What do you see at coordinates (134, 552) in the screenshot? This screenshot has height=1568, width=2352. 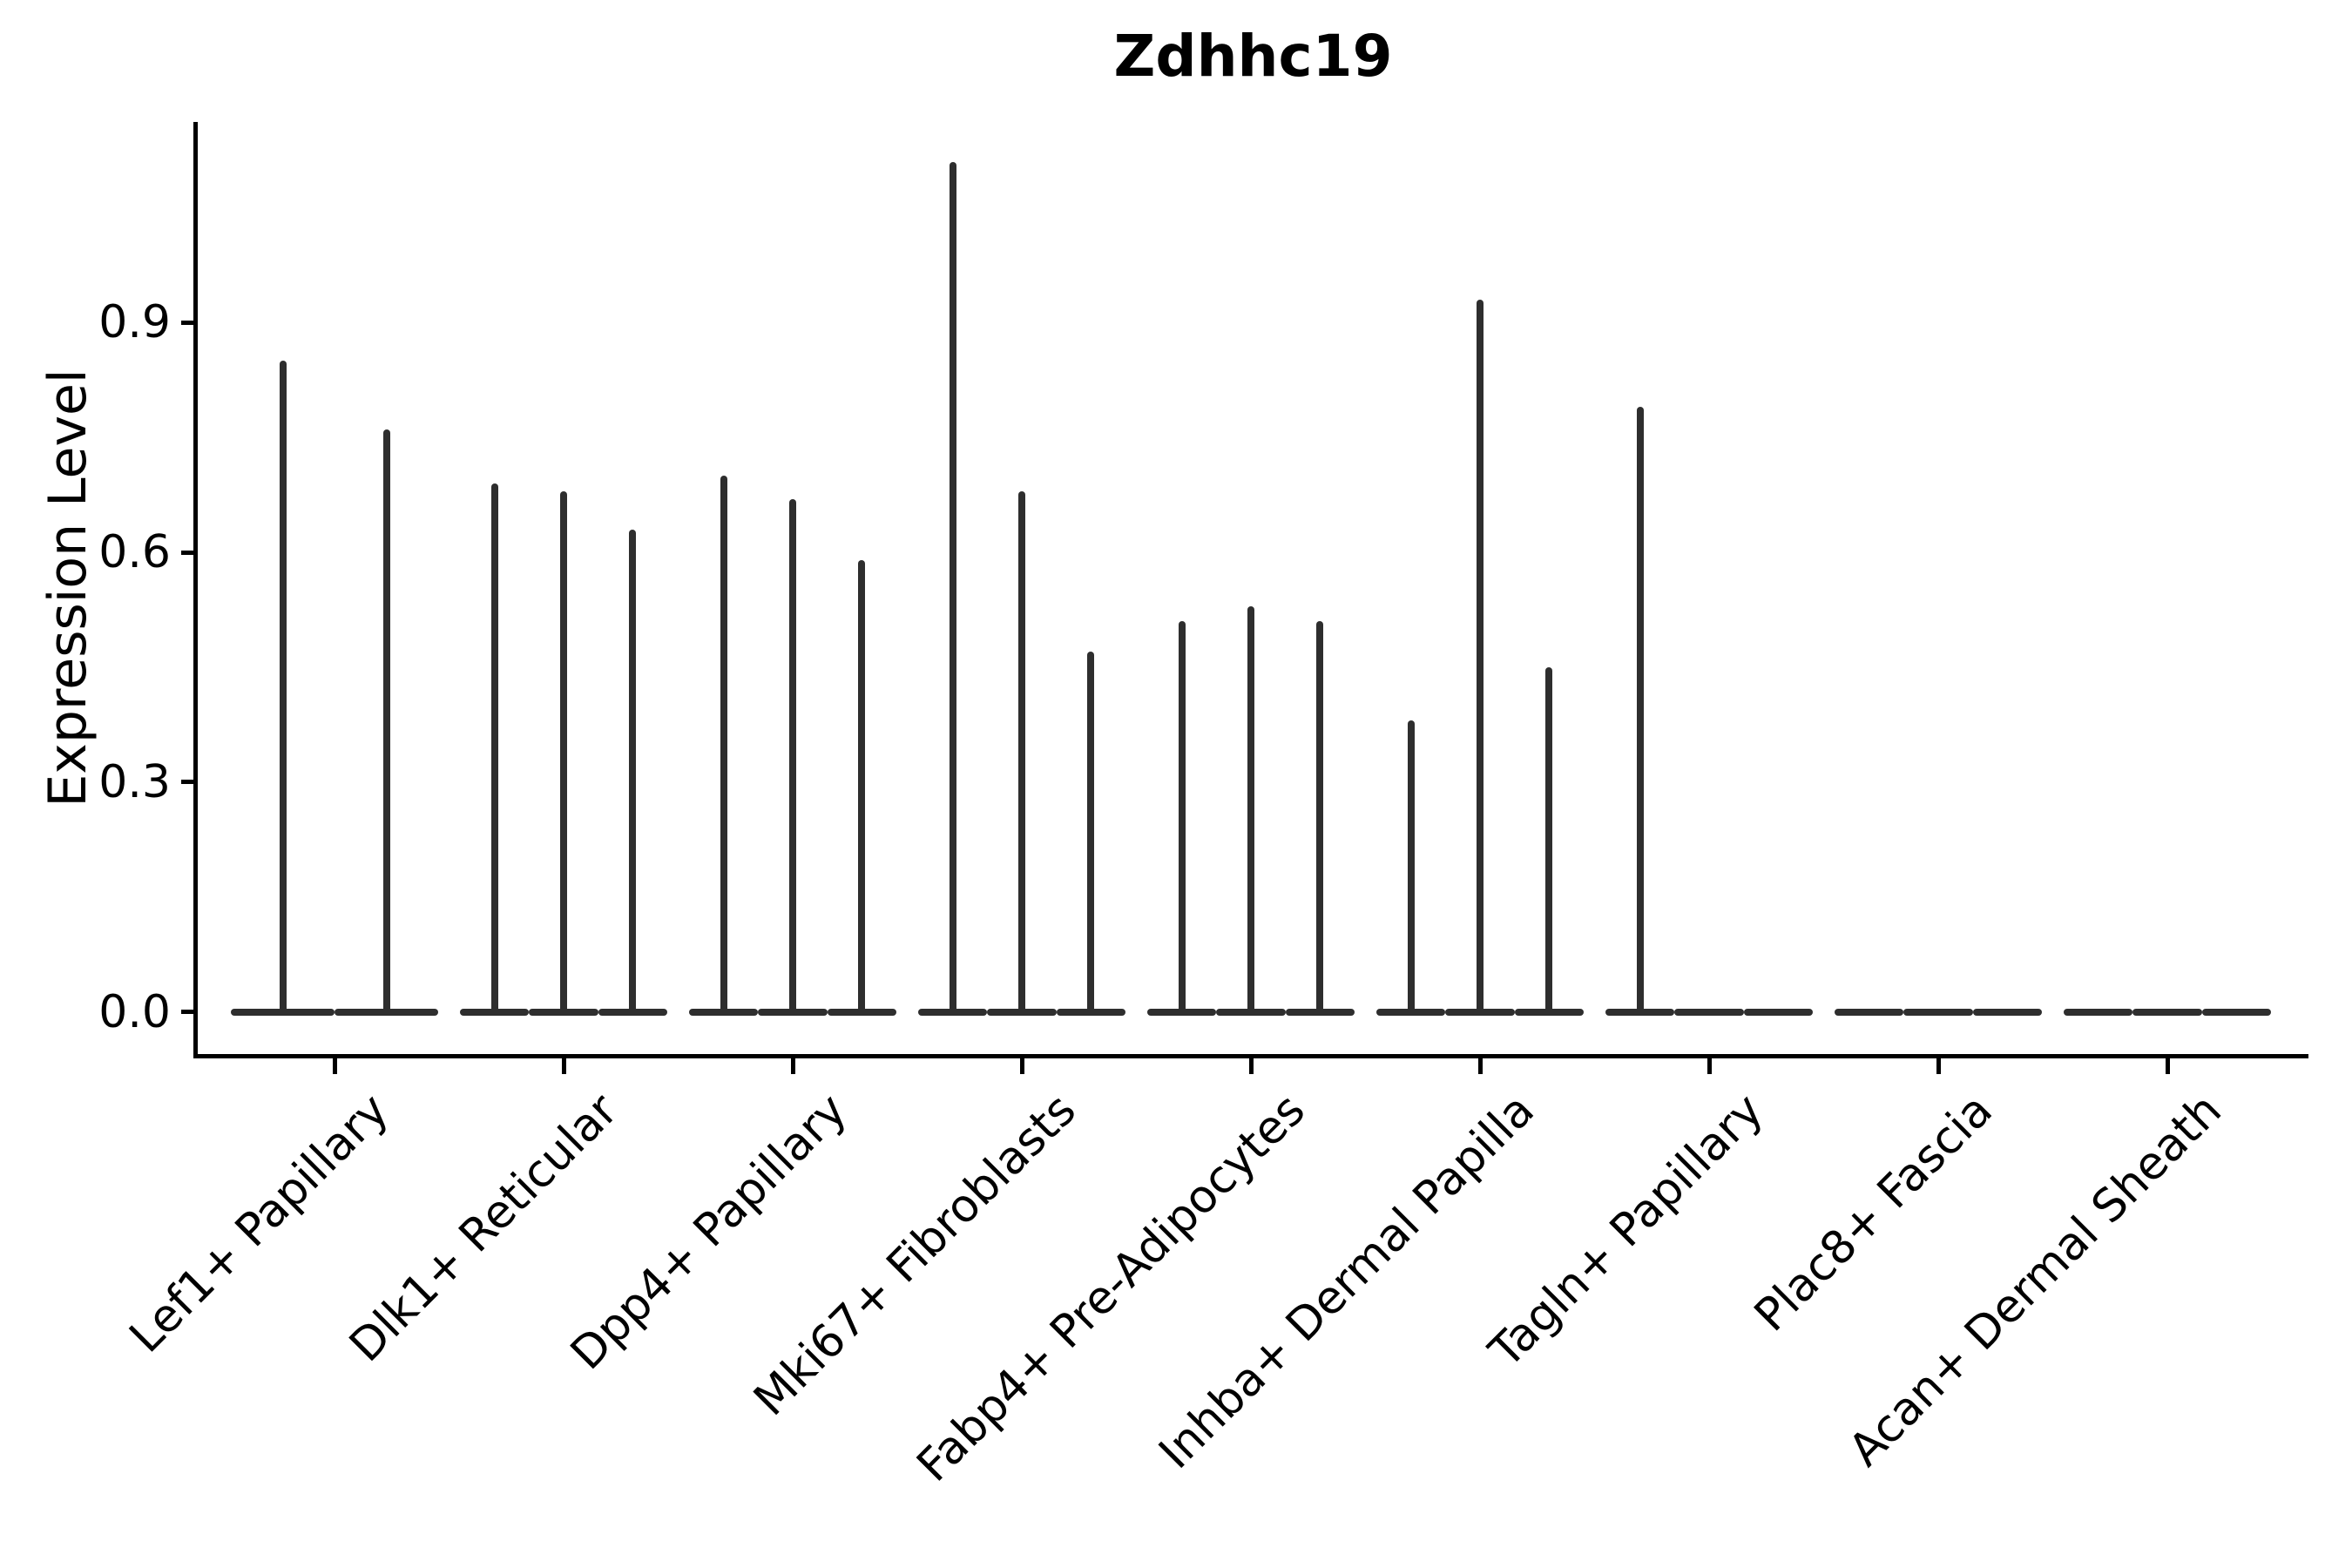 I see `y-tick-label: 0.6` at bounding box center [134, 552].